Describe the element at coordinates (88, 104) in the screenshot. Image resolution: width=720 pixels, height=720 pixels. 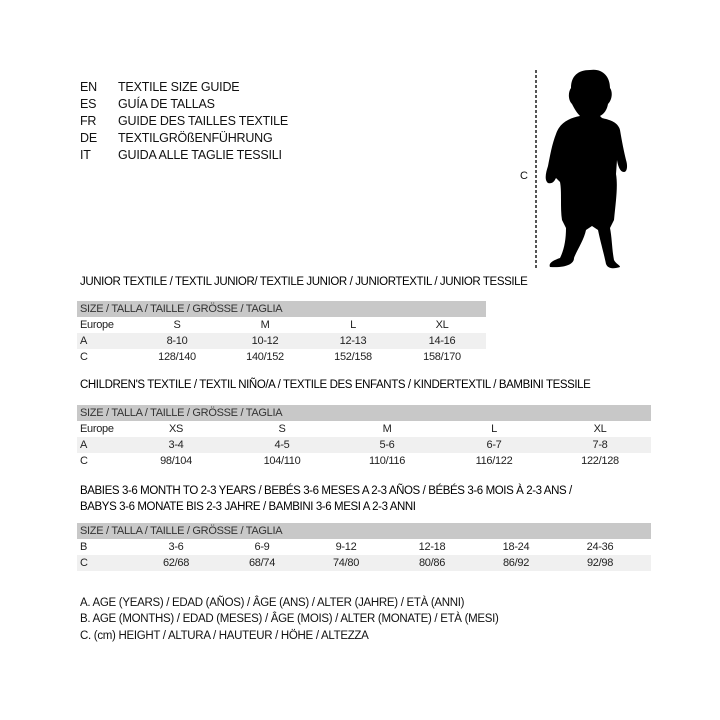
I see `language-code: ES` at that location.